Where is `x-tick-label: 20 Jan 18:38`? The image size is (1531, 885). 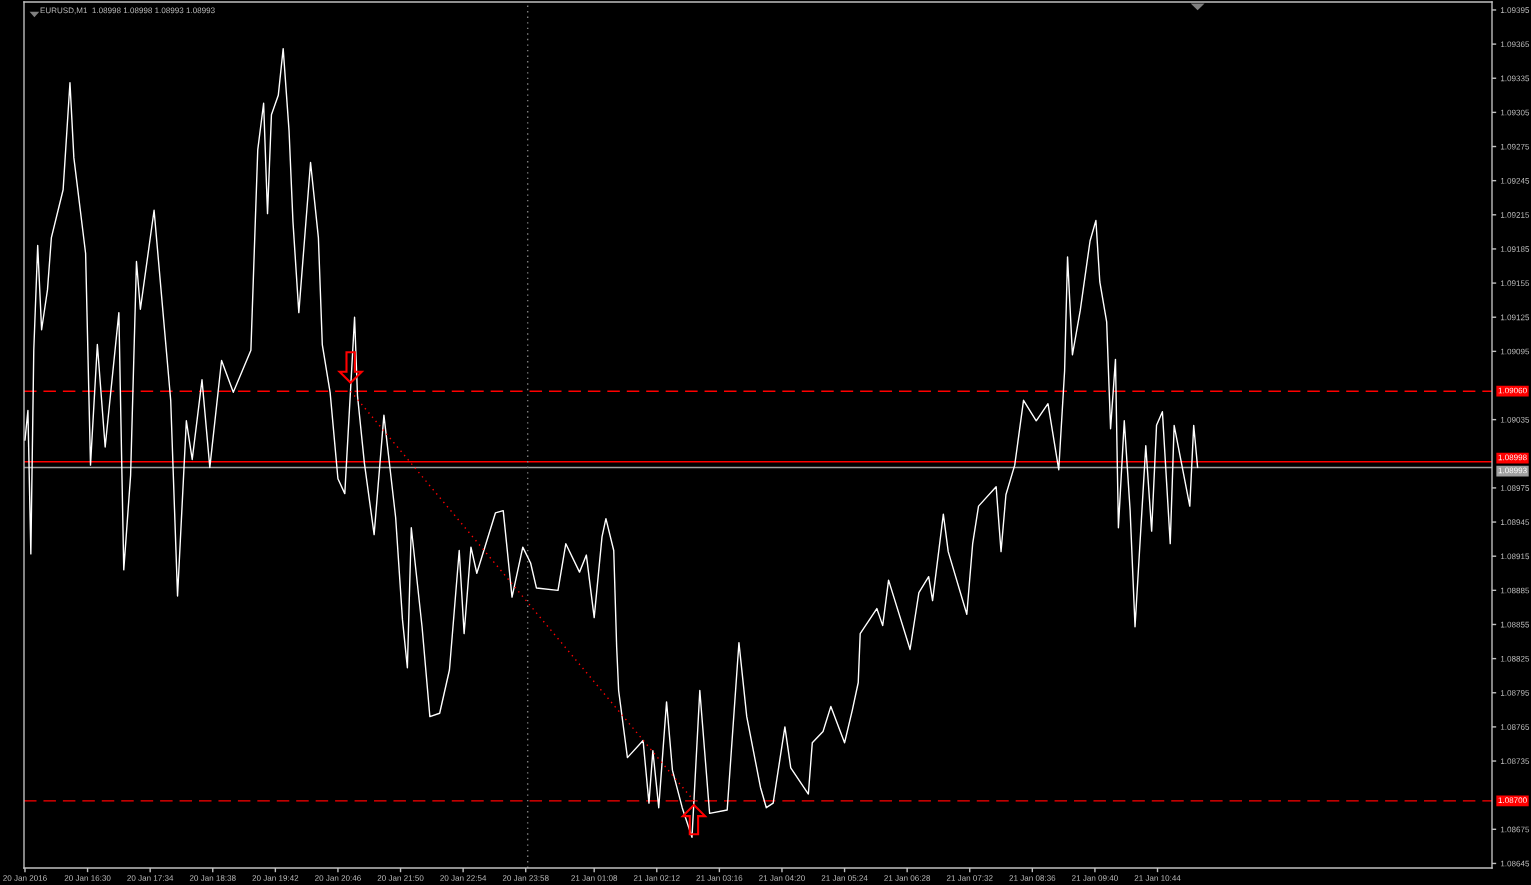
x-tick-label: 20 Jan 18:38 is located at coordinates (212, 878).